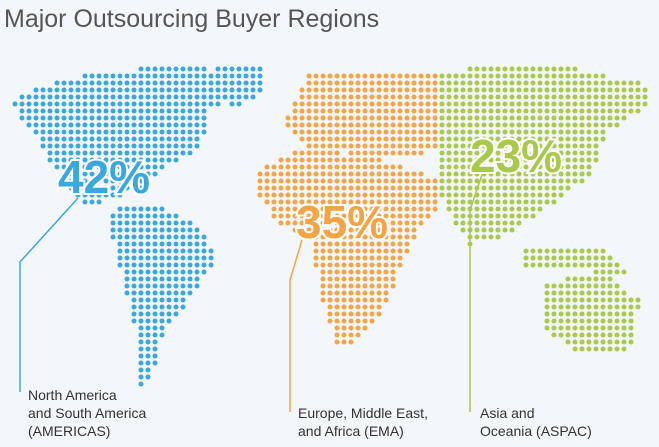 This screenshot has width=659, height=447. What do you see at coordinates (363, 413) in the screenshot?
I see `region-label: Europe, Middle East,` at bounding box center [363, 413].